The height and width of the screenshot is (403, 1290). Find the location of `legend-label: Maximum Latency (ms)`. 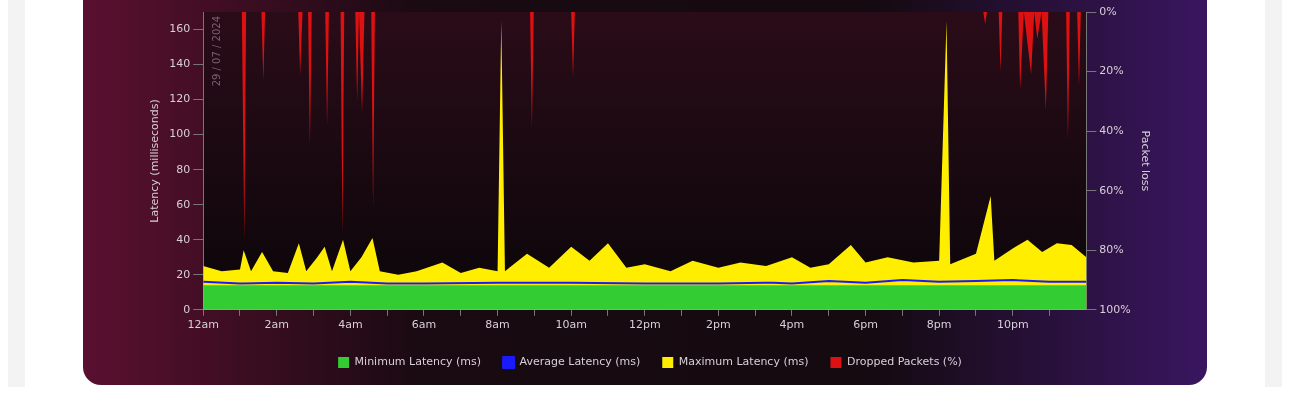

legend-label: Maximum Latency (ms) is located at coordinates (743, 362).